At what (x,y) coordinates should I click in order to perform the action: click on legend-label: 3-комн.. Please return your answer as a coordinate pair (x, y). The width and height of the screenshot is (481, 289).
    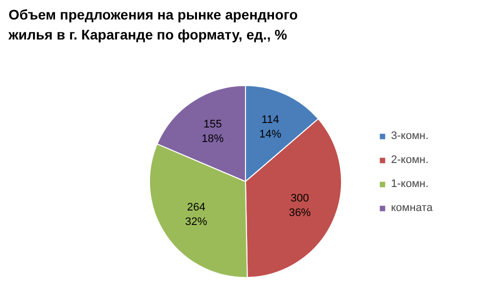
    Looking at the image, I should click on (410, 136).